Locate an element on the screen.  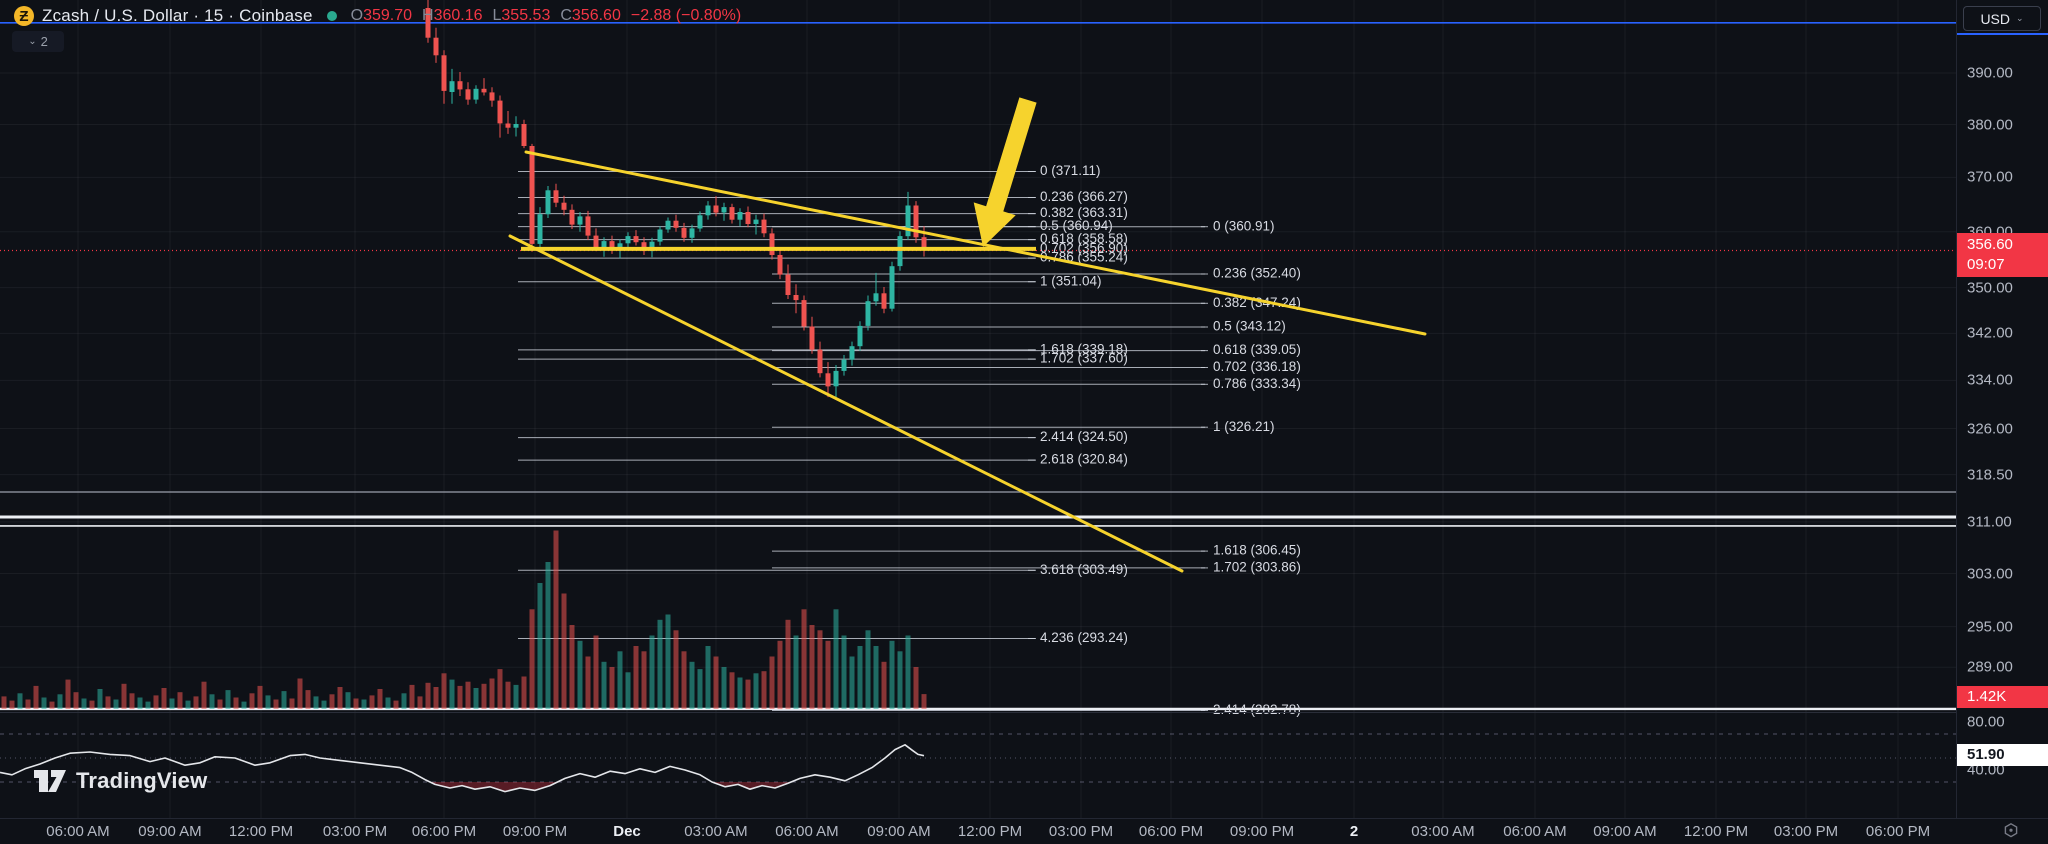
fib-level-label: 0.382 (363.31) is located at coordinates (1084, 212).